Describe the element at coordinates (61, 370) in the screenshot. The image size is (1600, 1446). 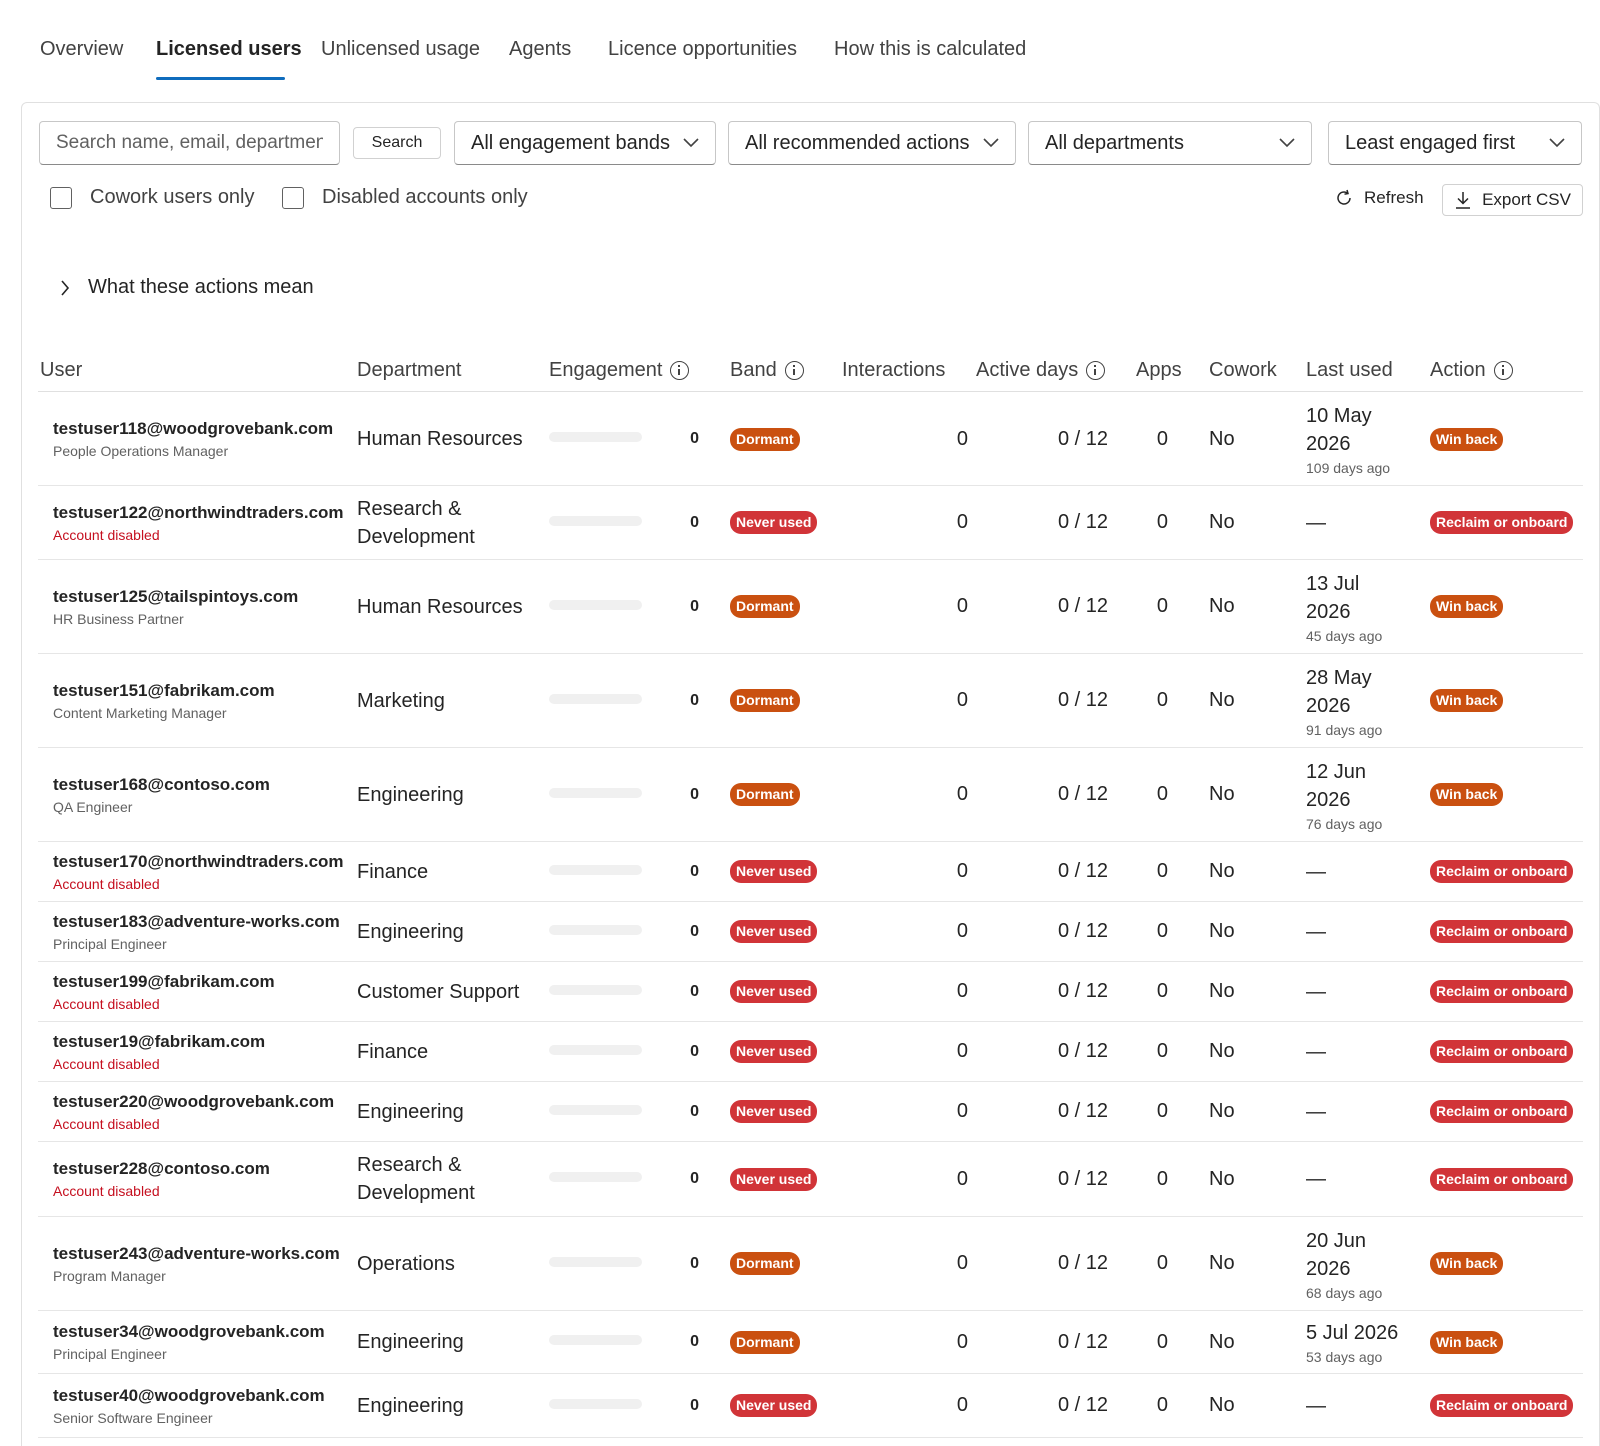
I see `col-user: User` at that location.